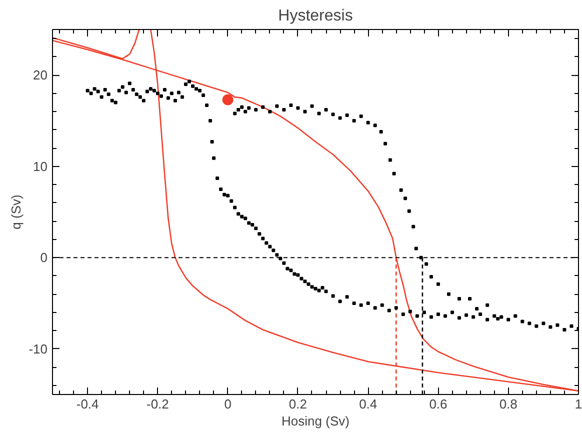 The image size is (582, 438). What do you see at coordinates (578, 404) in the screenshot?
I see `x-tick-label: 1` at bounding box center [578, 404].